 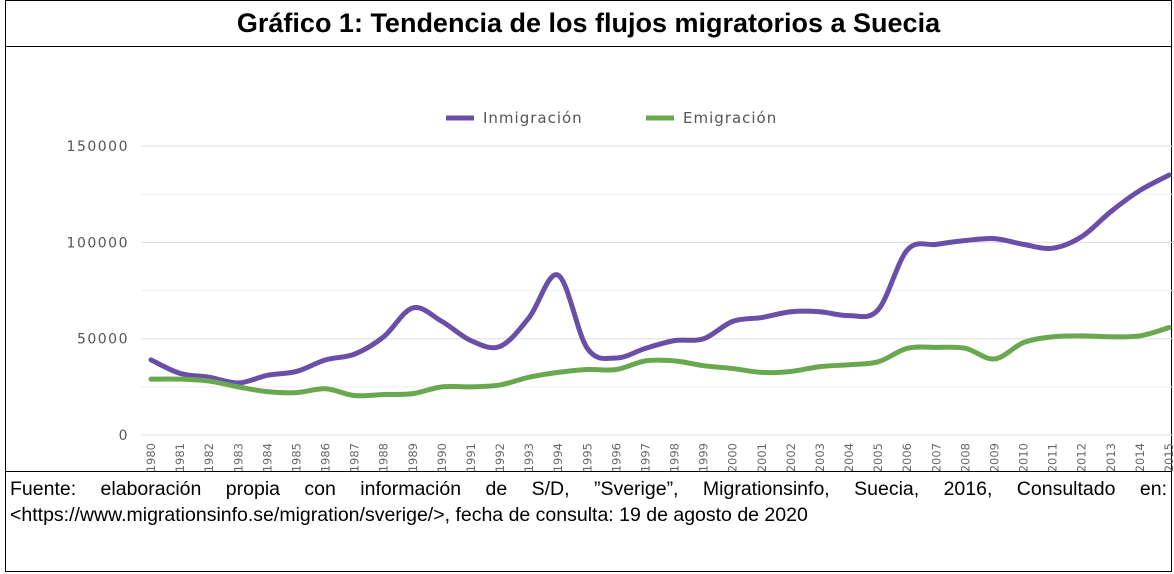 I want to click on x-tick-label: 1987, so click(x=355, y=457).